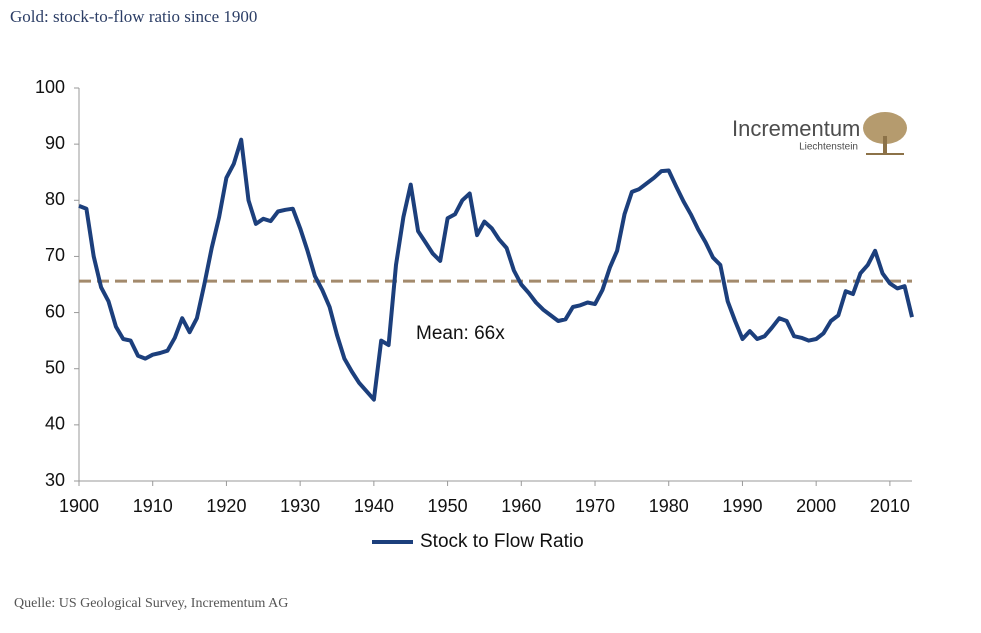 This screenshot has height=633, width=981. What do you see at coordinates (55, 480) in the screenshot?
I see `y-tick-label: 30` at bounding box center [55, 480].